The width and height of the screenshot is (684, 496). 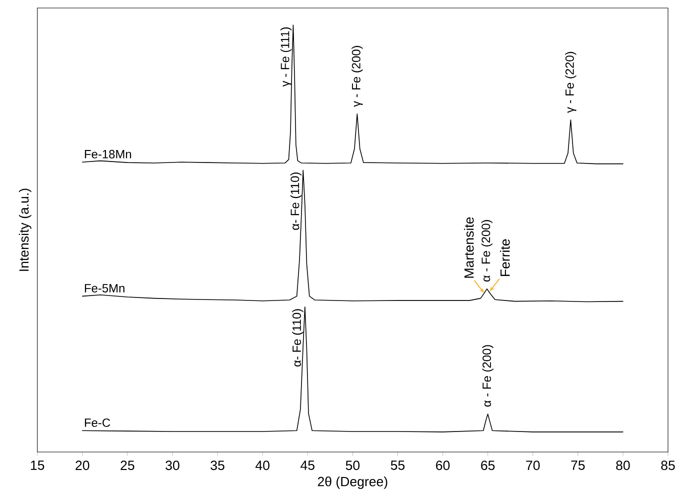 What do you see at coordinates (469, 247) in the screenshot?
I see `annotation: Martensite` at bounding box center [469, 247].